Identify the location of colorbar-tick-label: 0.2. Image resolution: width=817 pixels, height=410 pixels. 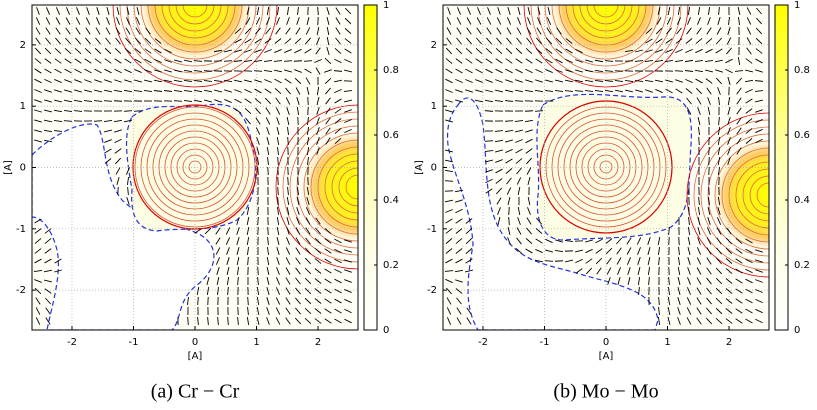
(391, 265).